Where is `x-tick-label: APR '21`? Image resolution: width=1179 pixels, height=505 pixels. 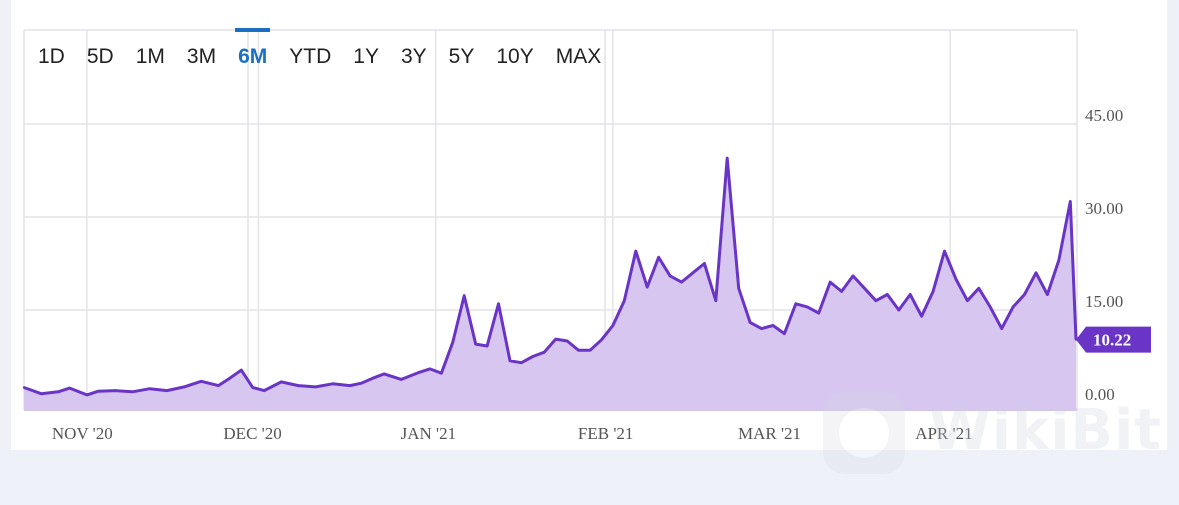 x-tick-label: APR '21 is located at coordinates (943, 433).